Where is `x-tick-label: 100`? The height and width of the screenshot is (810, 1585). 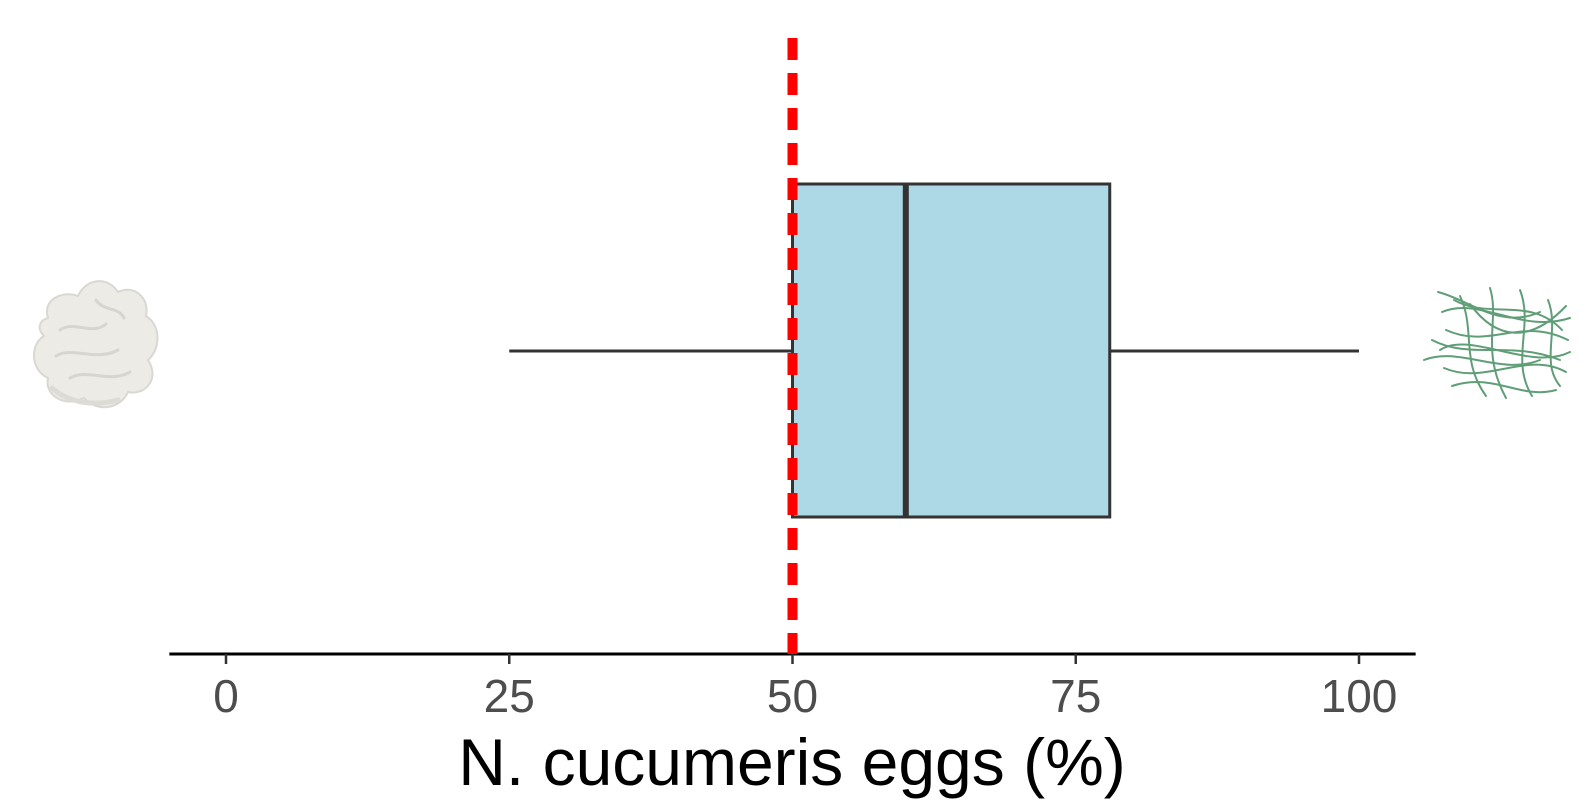
x-tick-label: 100 is located at coordinates (1359, 696).